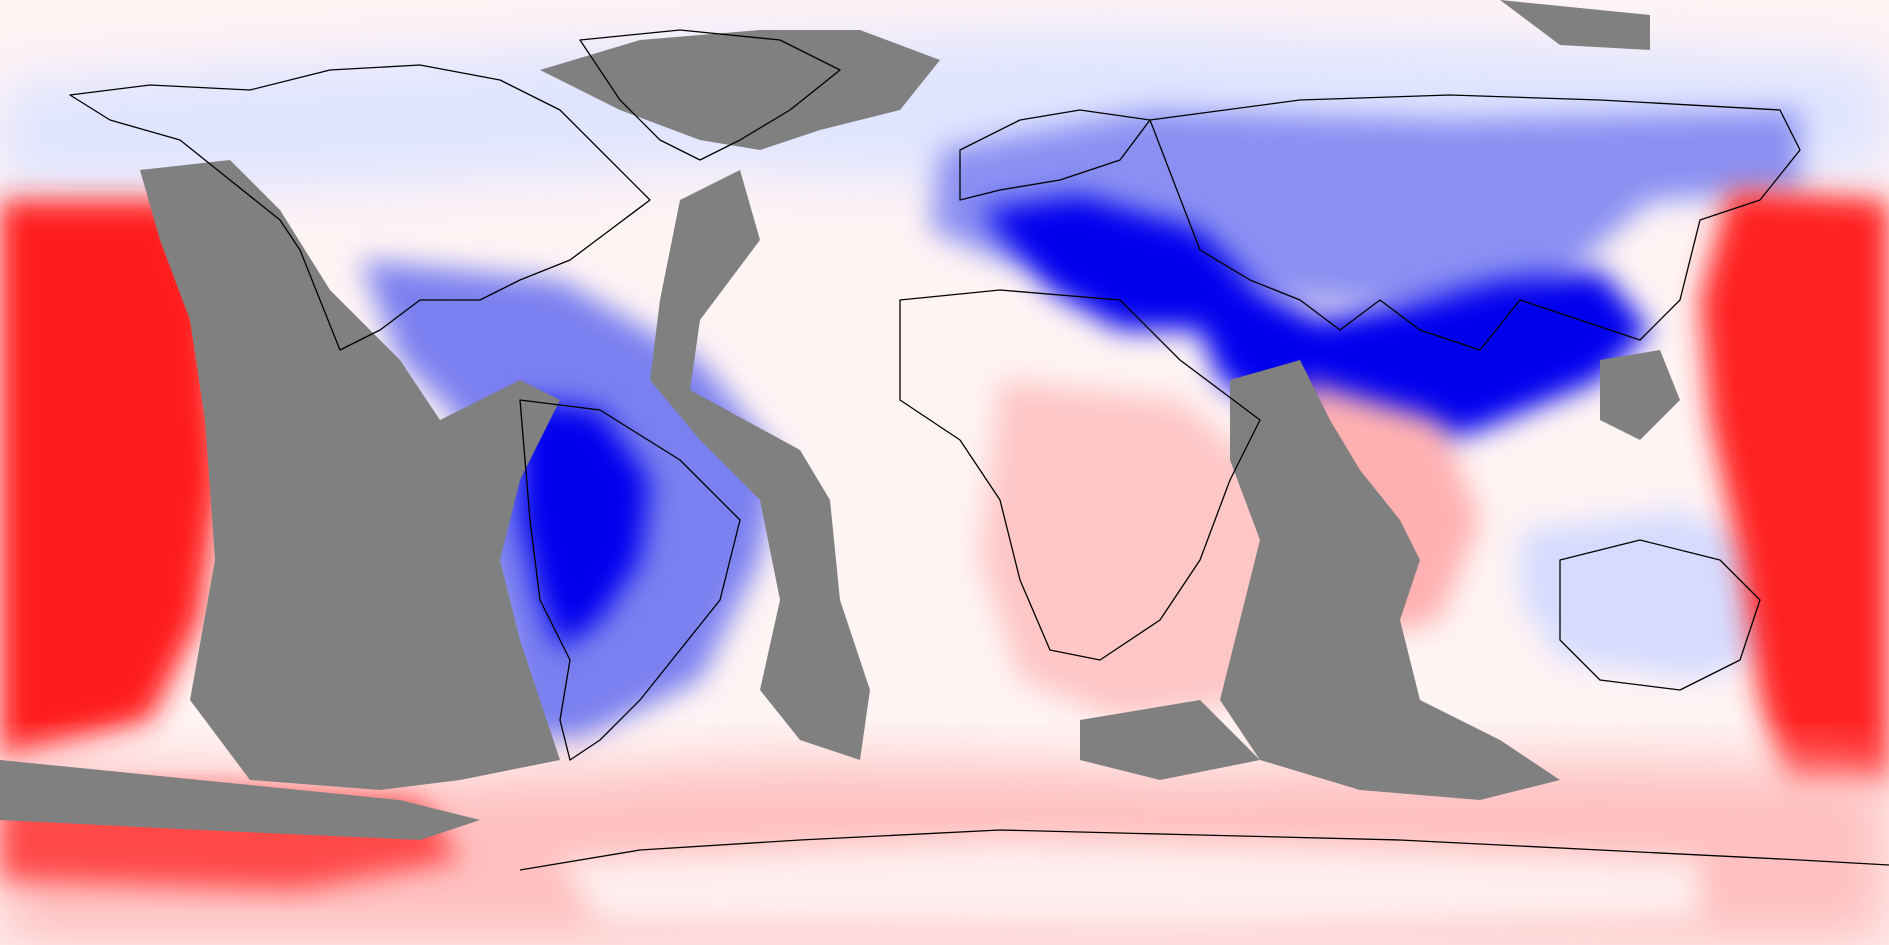 The width and height of the screenshot is (1889, 945). Describe the element at coordinates (760, 465) in the screenshot. I see `no-data-south-atlantic` at that location.